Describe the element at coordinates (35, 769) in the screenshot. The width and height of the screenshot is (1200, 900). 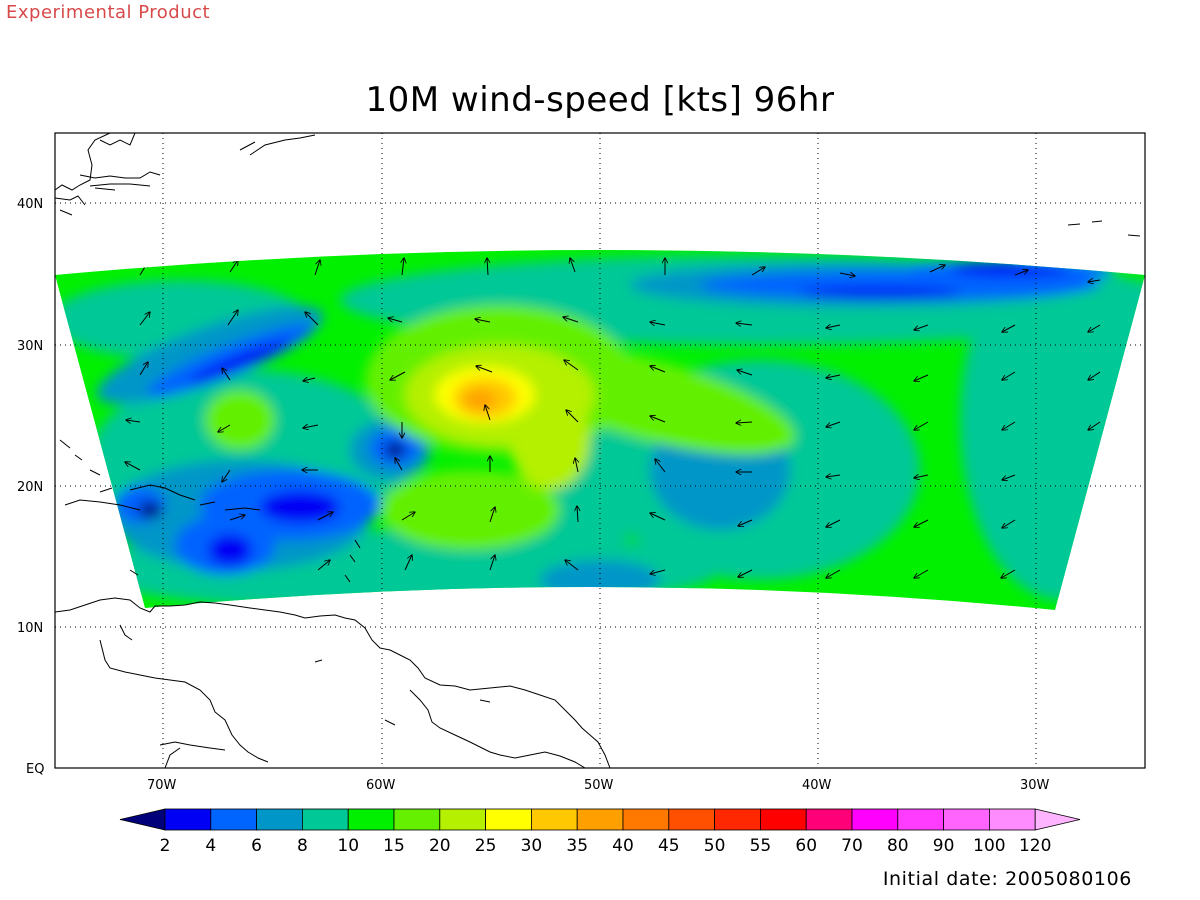
I see `lat-label: EQ` at that location.